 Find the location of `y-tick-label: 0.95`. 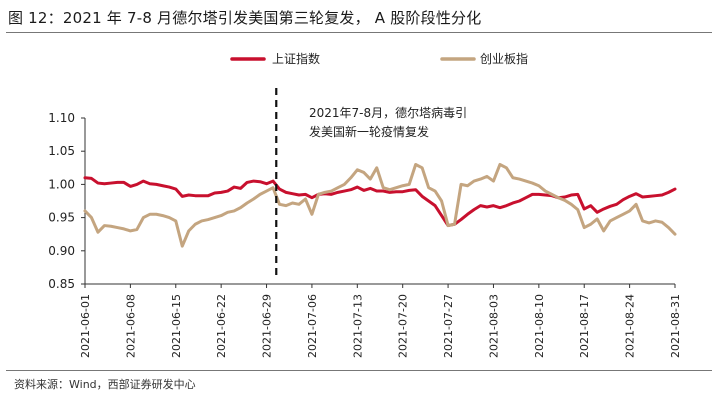

y-tick-label: 0.95 is located at coordinates (61, 218).